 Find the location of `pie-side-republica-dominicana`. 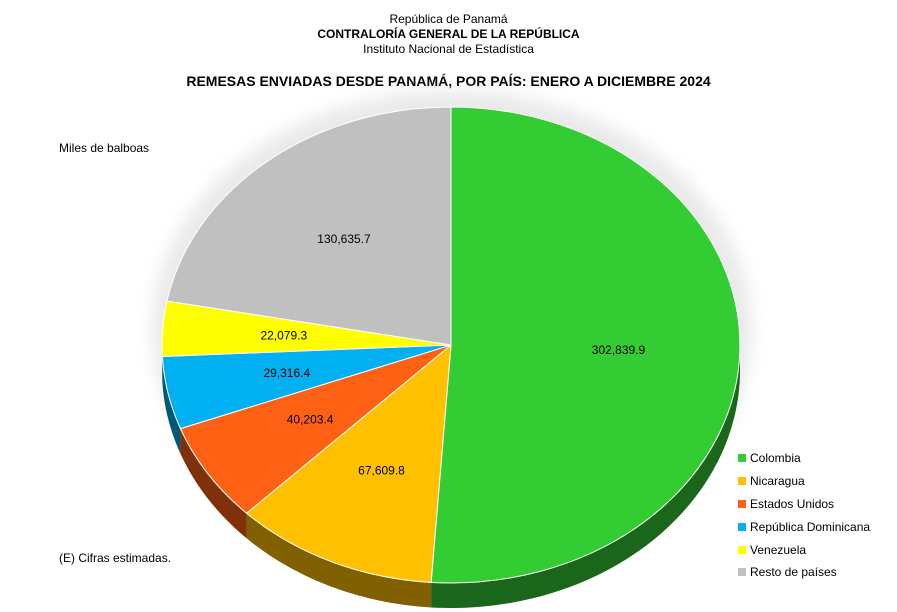

pie-side-republica-dominicana is located at coordinates (171, 405).